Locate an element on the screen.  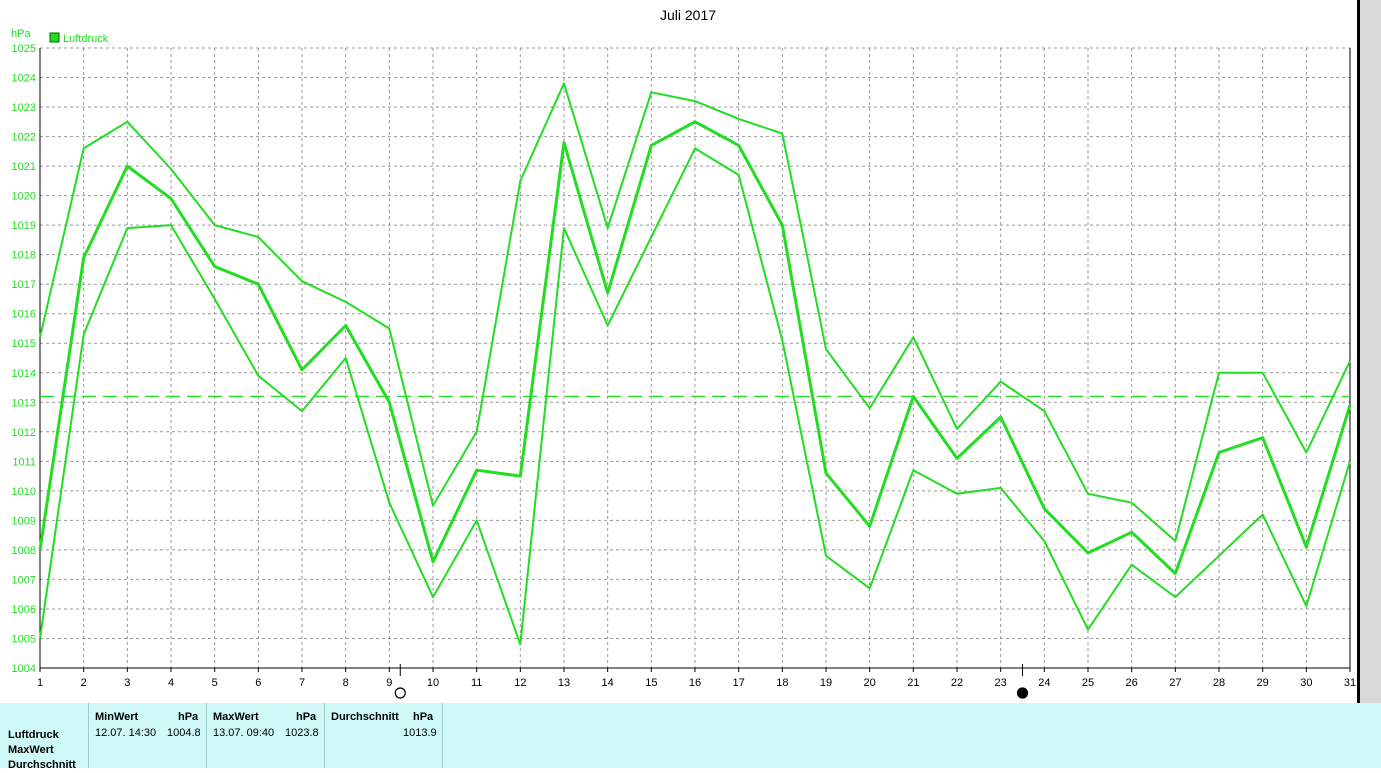
minwert-column: MinWert hPa 12.07. 14:30 1004.8 is located at coordinates (147, 735).